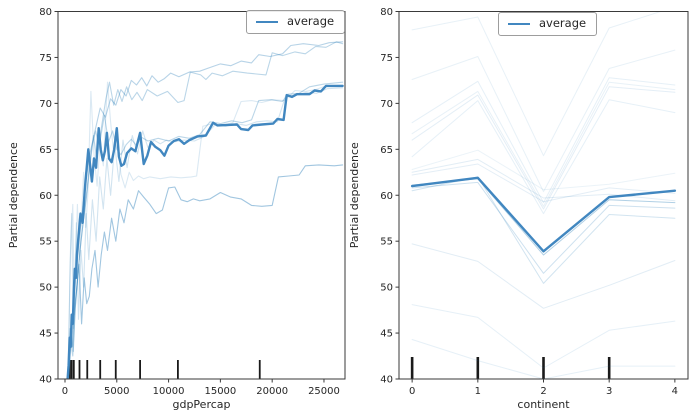 This screenshot has height=418, width=700. Describe the element at coordinates (543, 214) in the screenshot. I see `average-line` at that location.